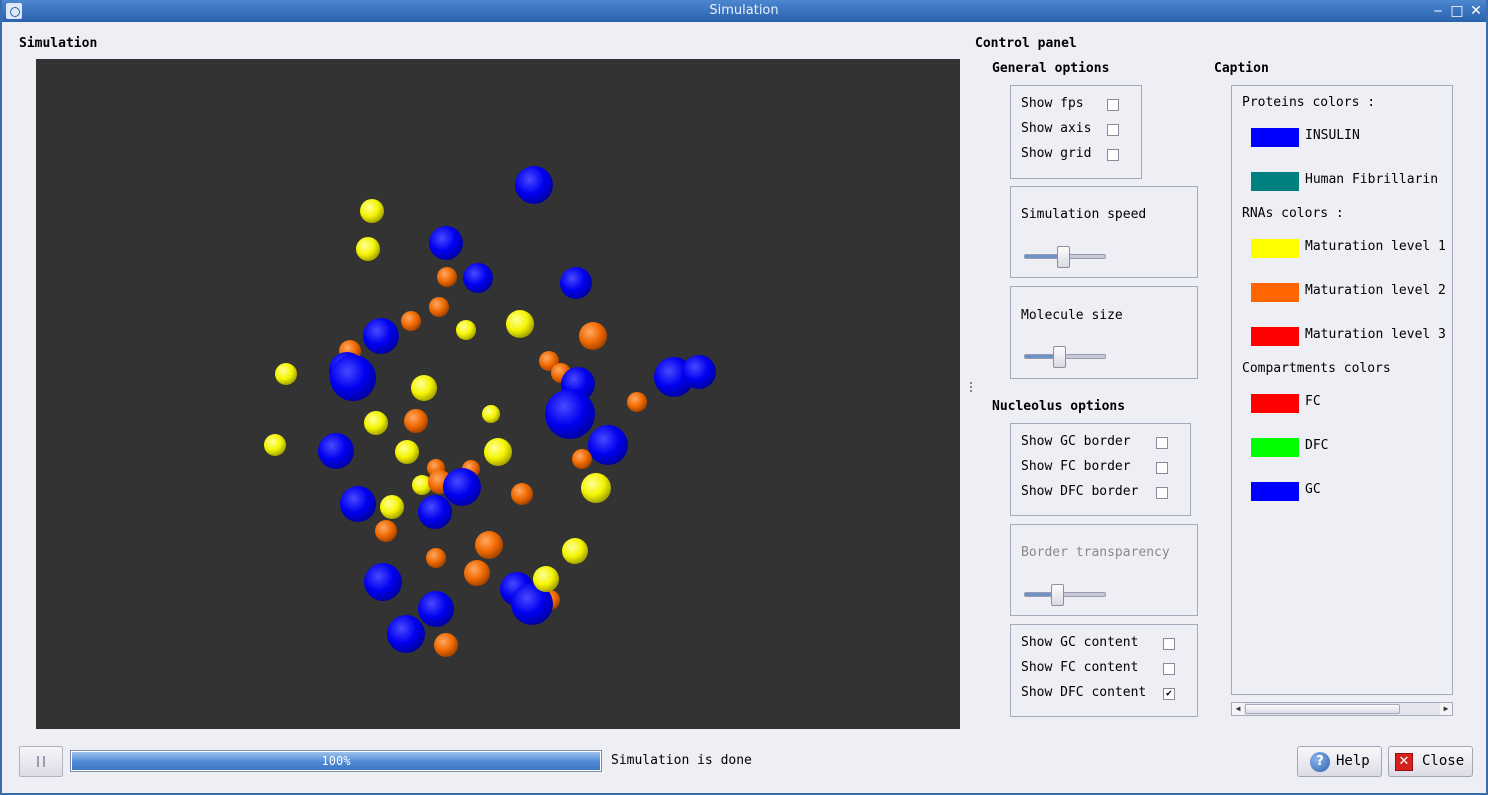 Image resolution: width=1488 pixels, height=795 pixels. Describe the element at coordinates (1169, 694) in the screenshot. I see `show-dfc-content-checkbox: ✔` at that location.